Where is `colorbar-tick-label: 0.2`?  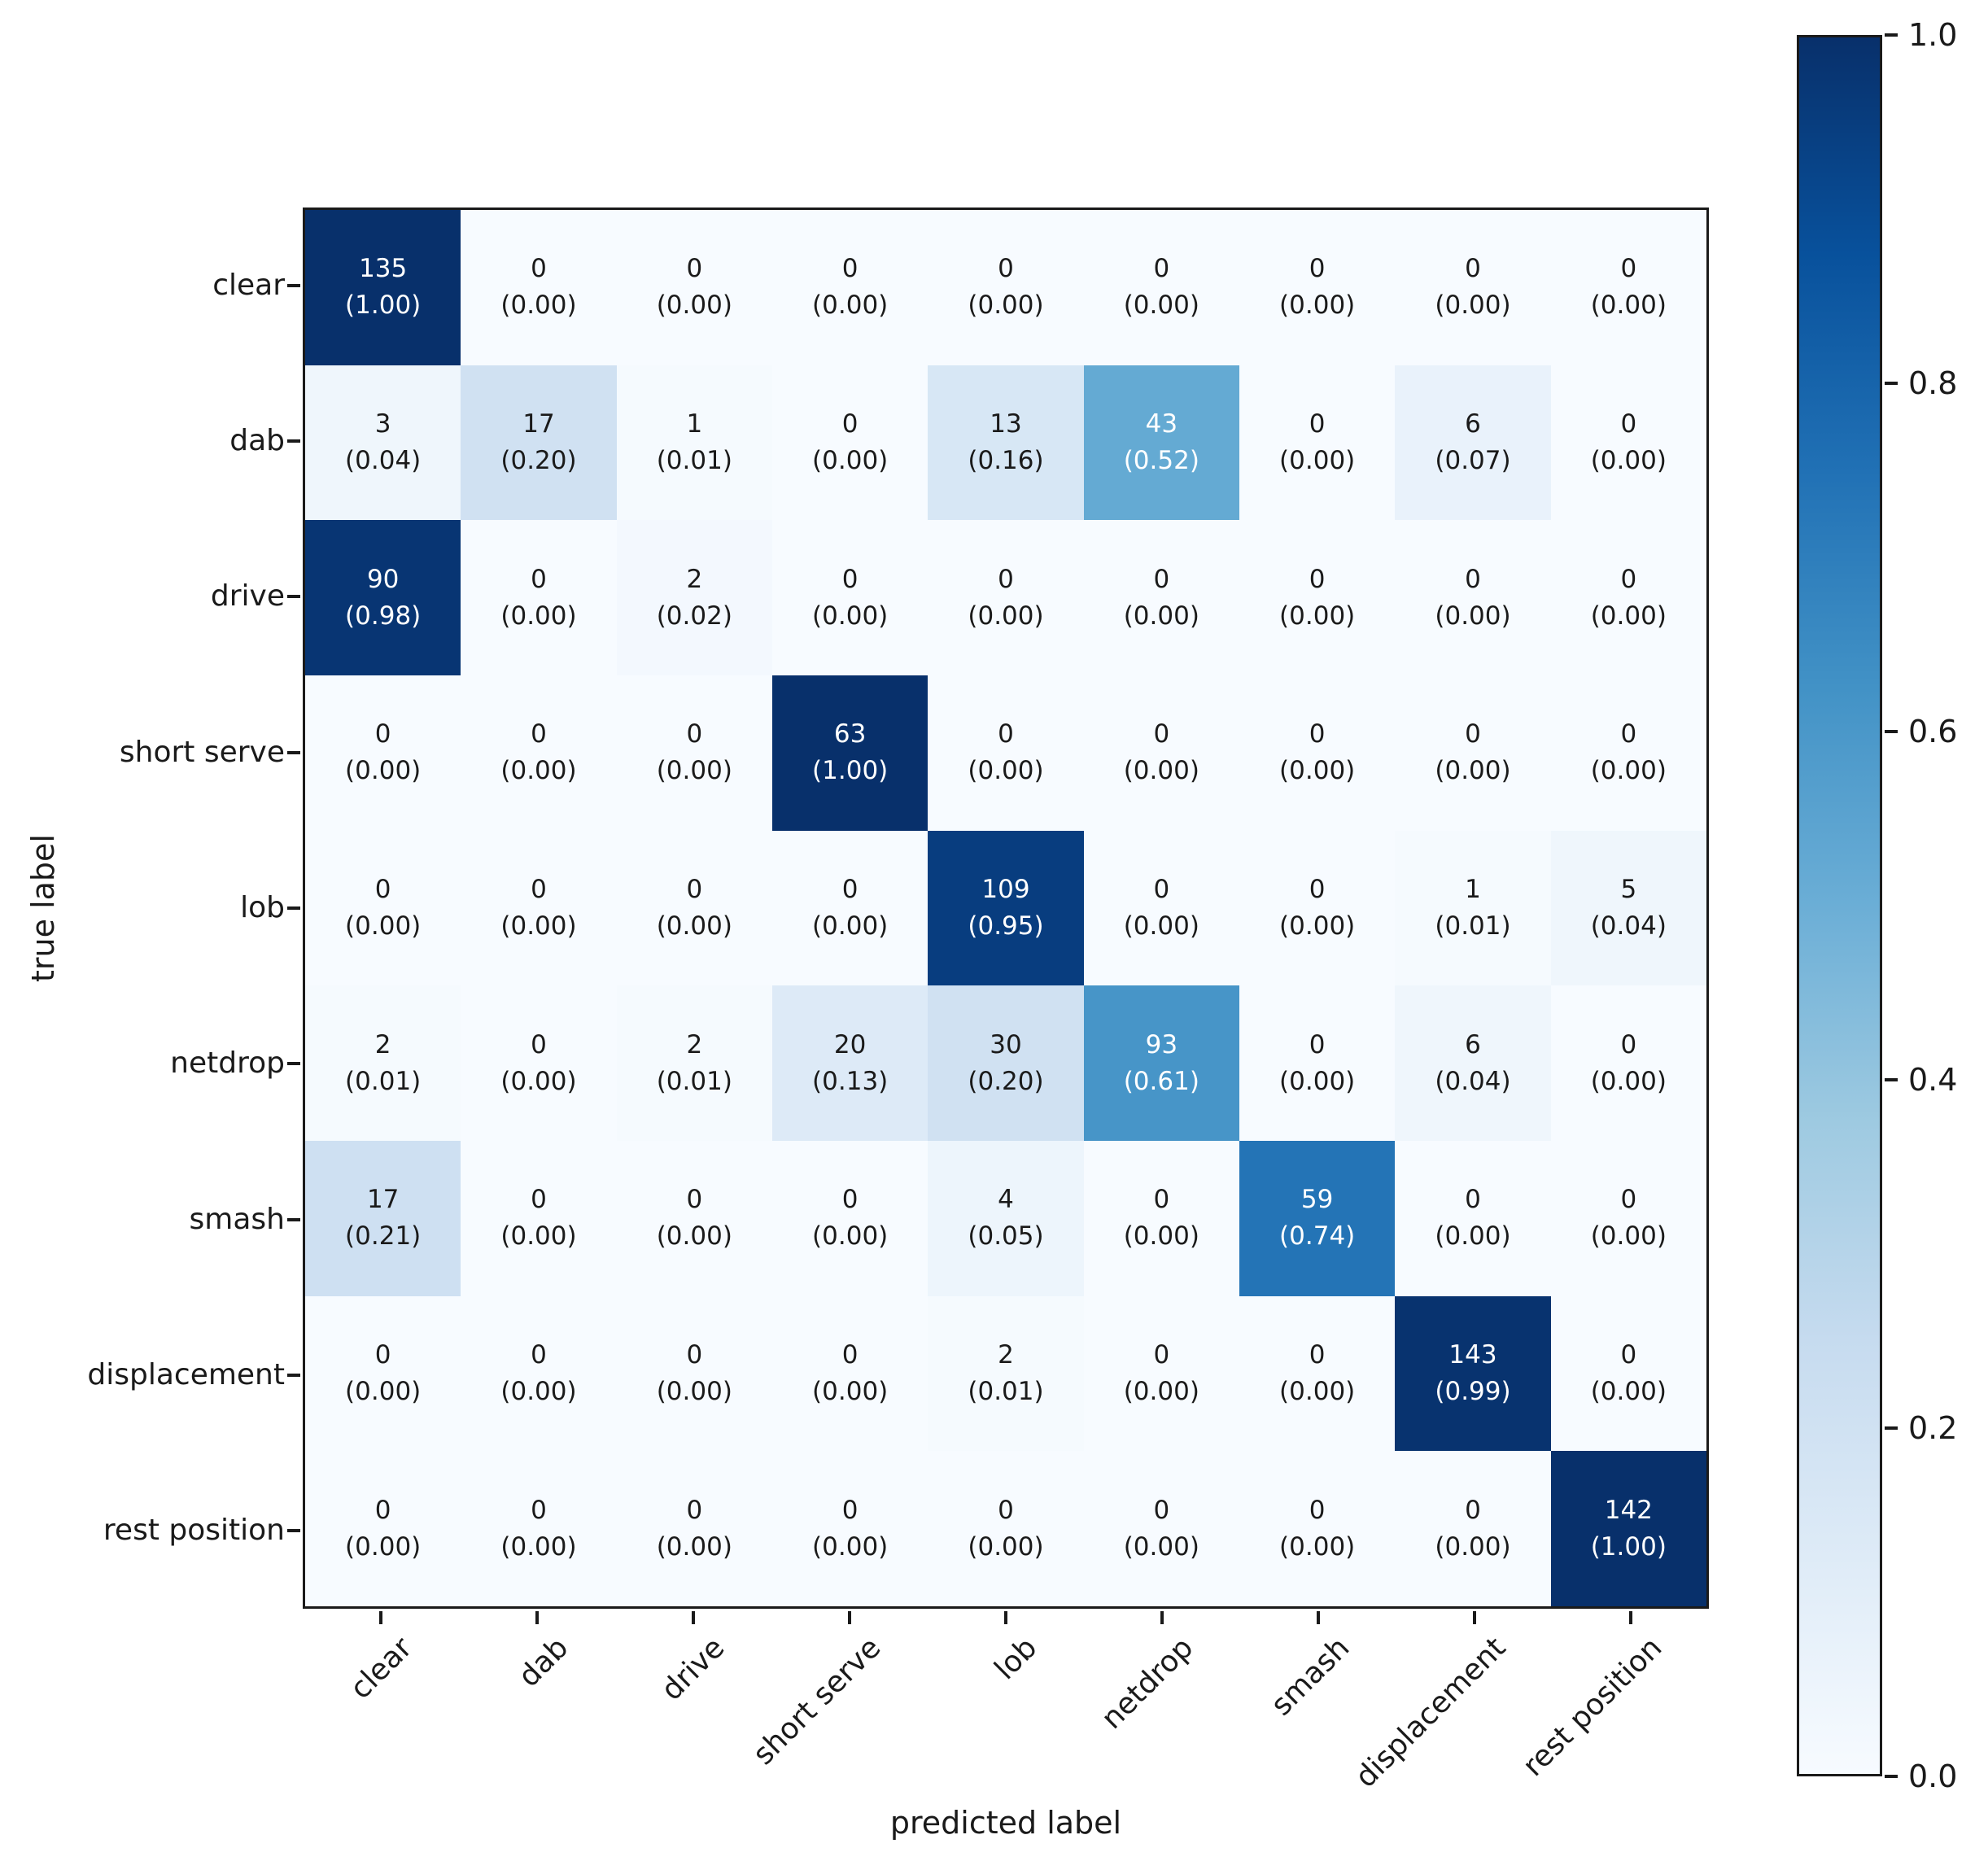
colorbar-tick-label: 0.2 is located at coordinates (1933, 1428).